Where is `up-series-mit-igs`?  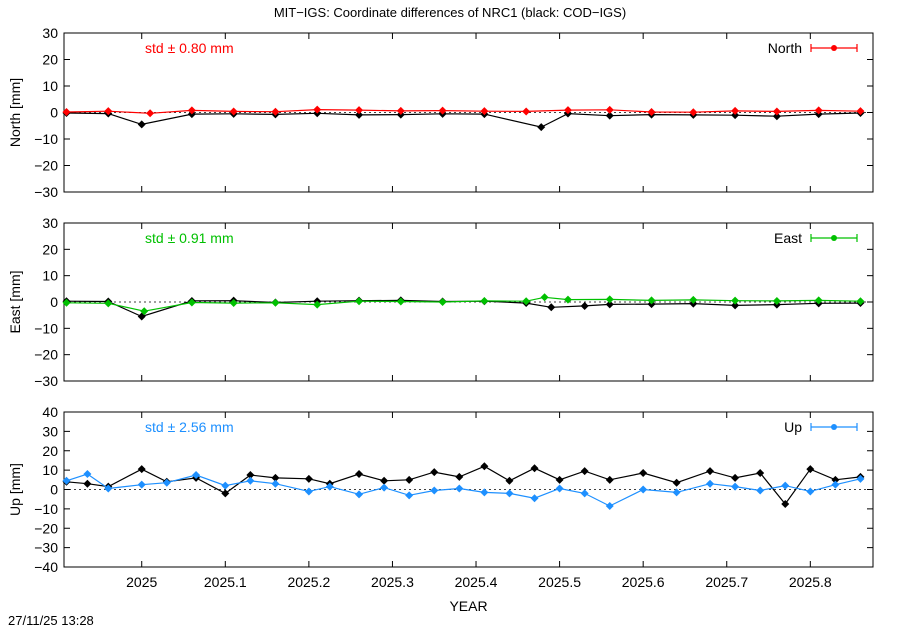
up-series-mit-igs is located at coordinates (463, 490).